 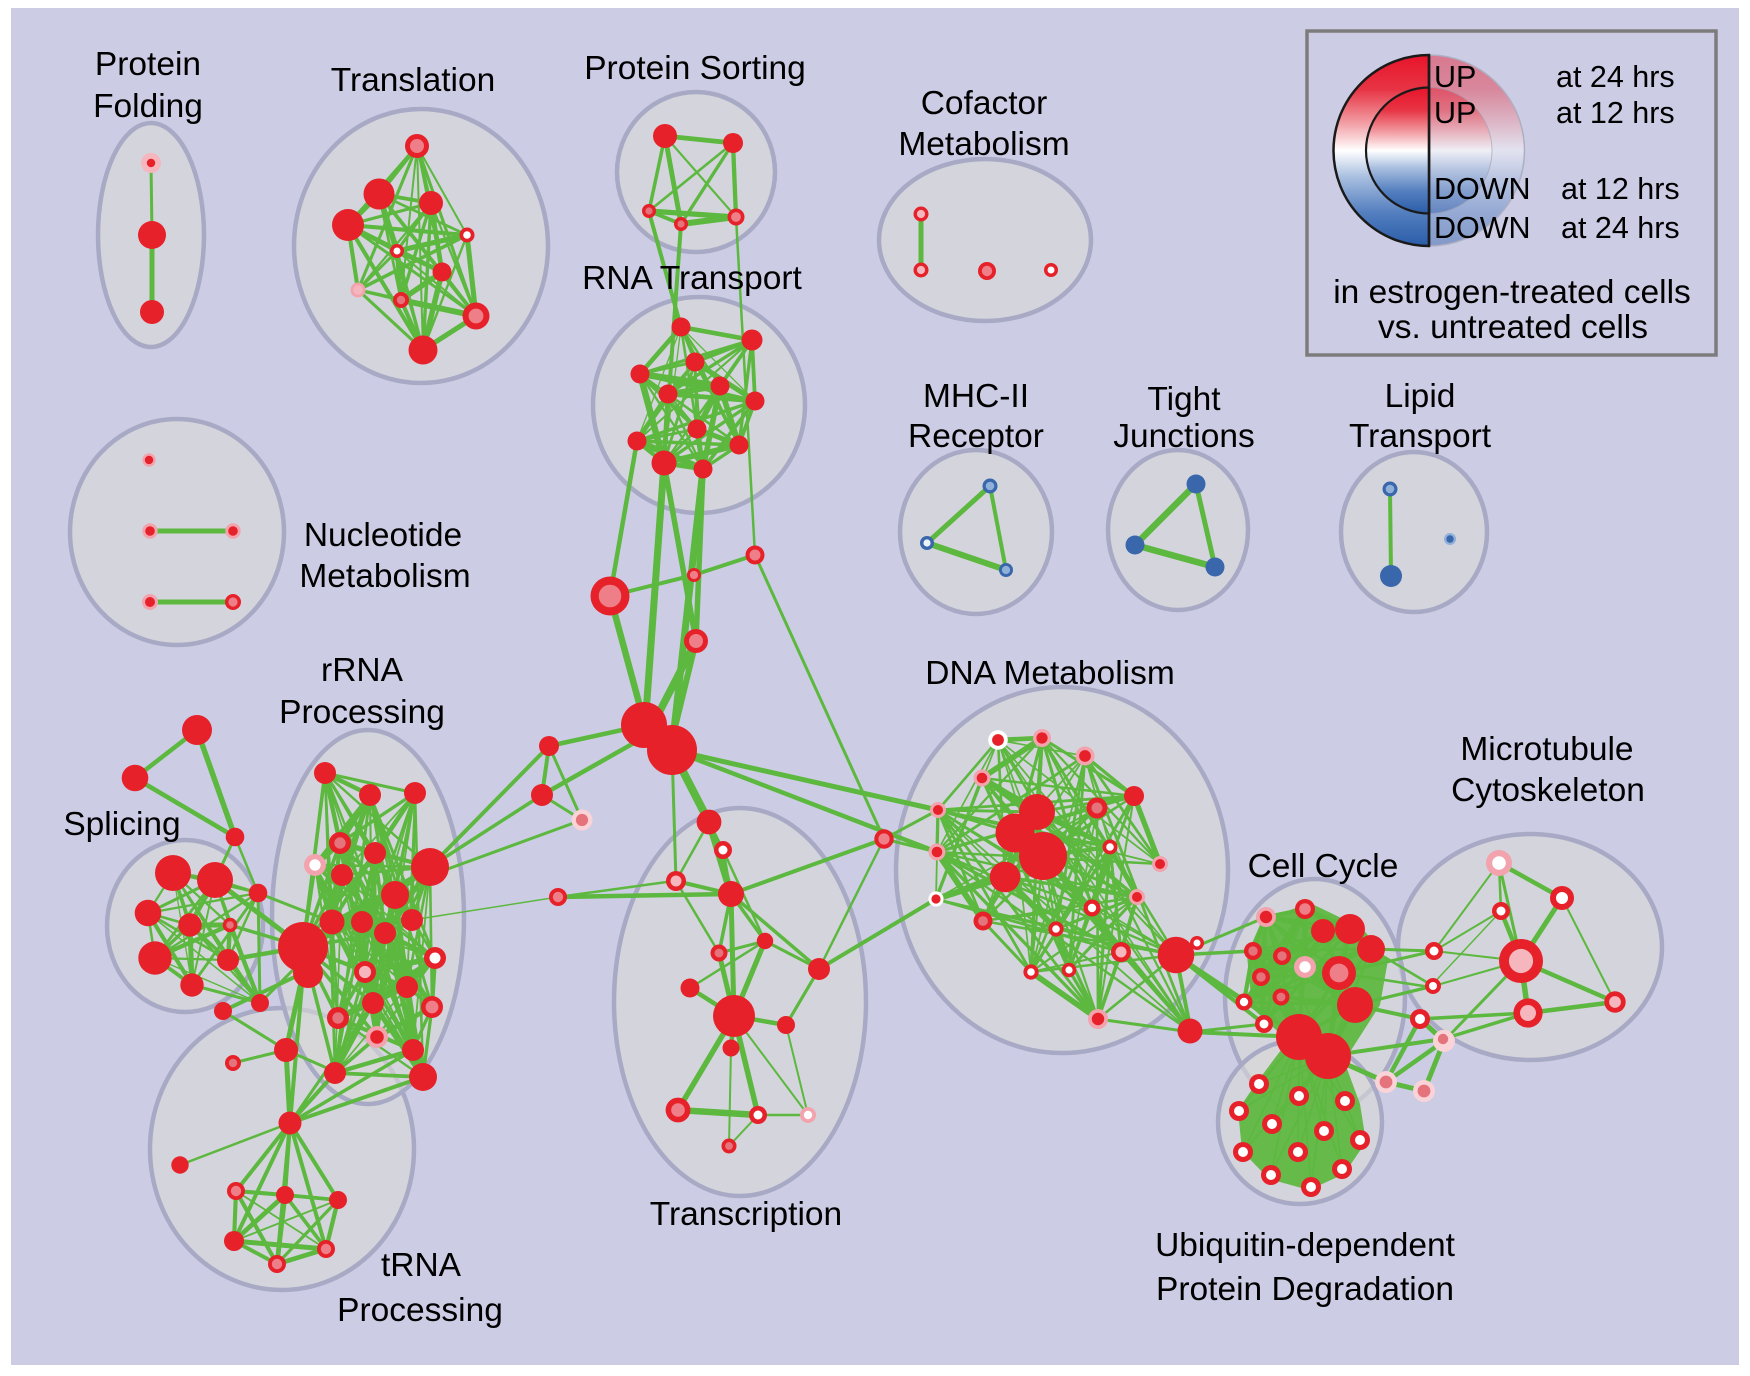 I want to click on svg-text: Cell Cycle, so click(x=1323, y=866).